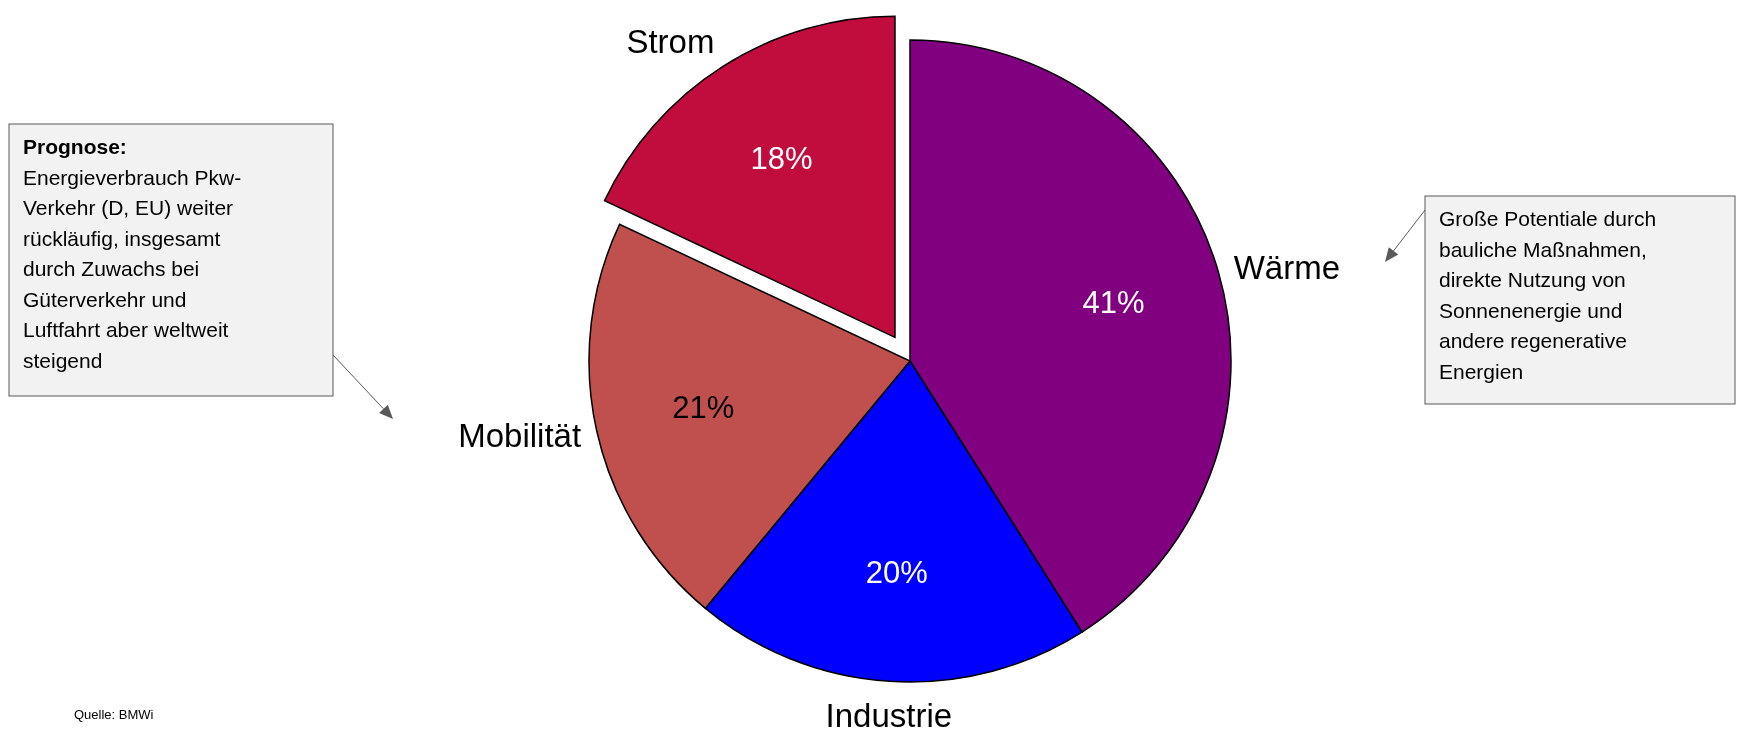  Describe the element at coordinates (670, 41) in the screenshot. I see `slice-label: Strom` at that location.